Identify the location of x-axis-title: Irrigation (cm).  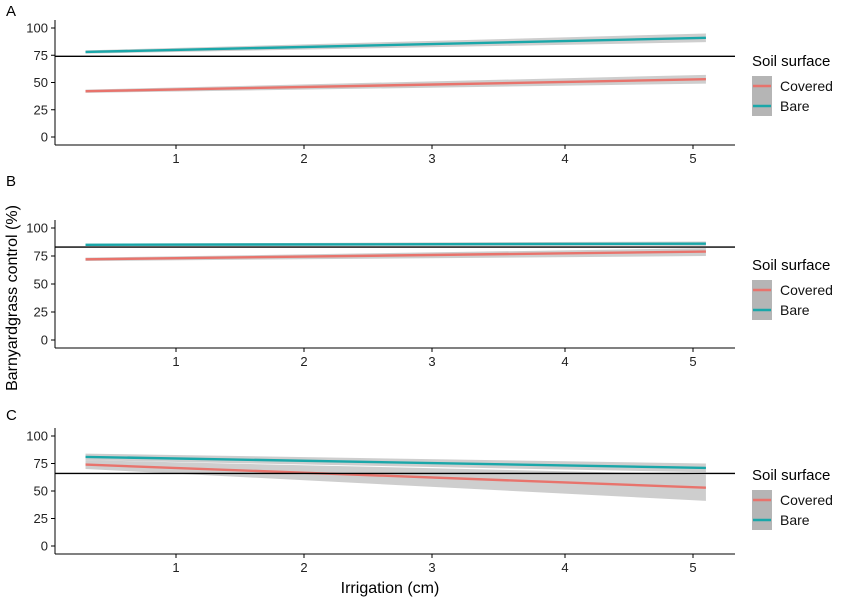
(390, 588).